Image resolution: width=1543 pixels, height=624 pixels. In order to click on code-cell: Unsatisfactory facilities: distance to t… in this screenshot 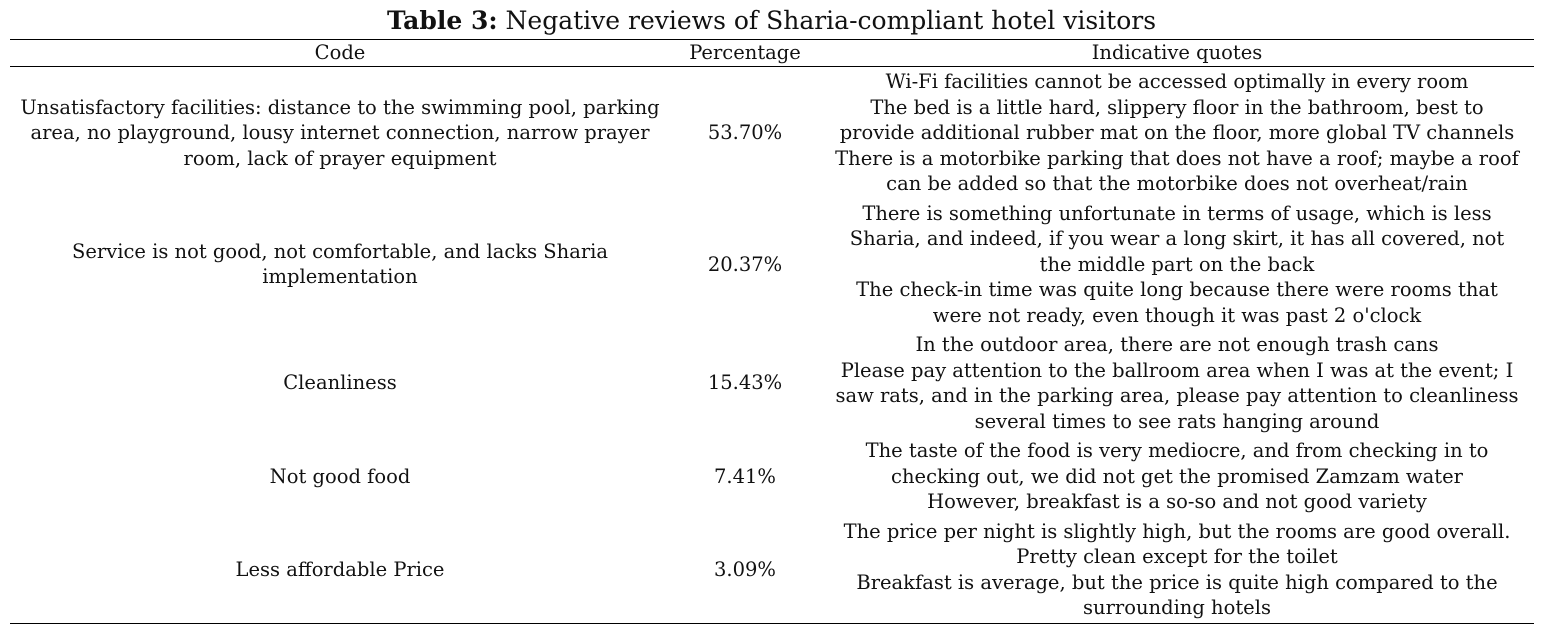, I will do `click(340, 132)`.